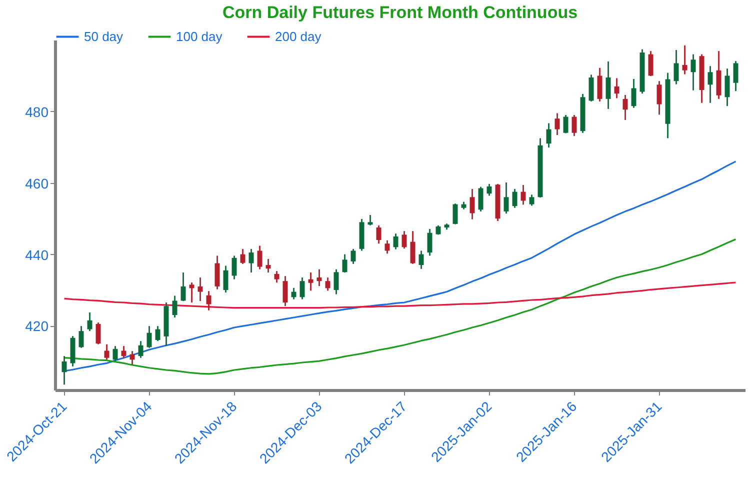  I want to click on chart-title: Corn Daily Futures Front Month Continuous, so click(400, 12).